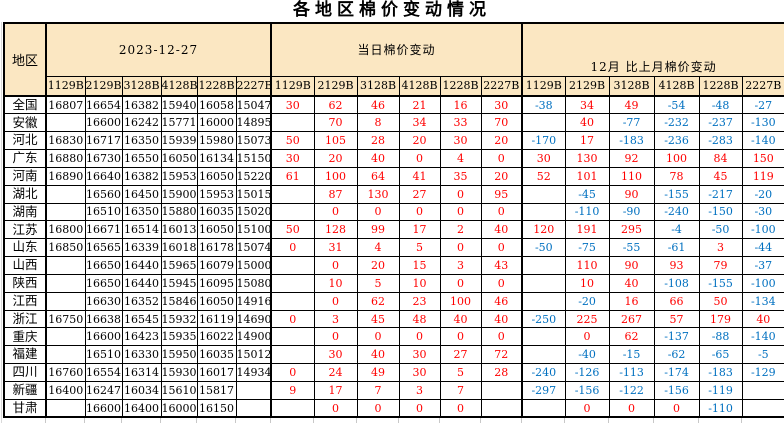 This screenshot has height=423, width=784. What do you see at coordinates (335, 194) in the screenshot?
I see `daily-cell: 87` at bounding box center [335, 194].